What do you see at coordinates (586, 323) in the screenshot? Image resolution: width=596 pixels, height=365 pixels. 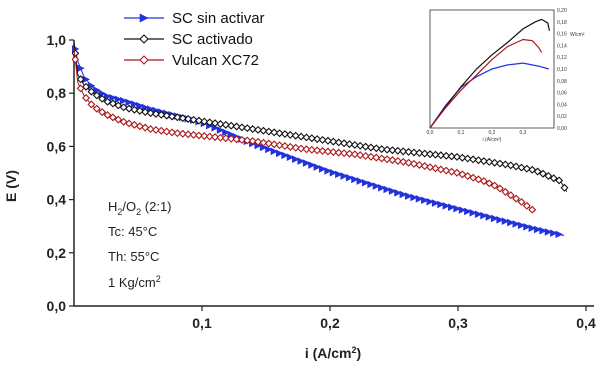 I see `x-tick-label: 0,4` at bounding box center [586, 323].